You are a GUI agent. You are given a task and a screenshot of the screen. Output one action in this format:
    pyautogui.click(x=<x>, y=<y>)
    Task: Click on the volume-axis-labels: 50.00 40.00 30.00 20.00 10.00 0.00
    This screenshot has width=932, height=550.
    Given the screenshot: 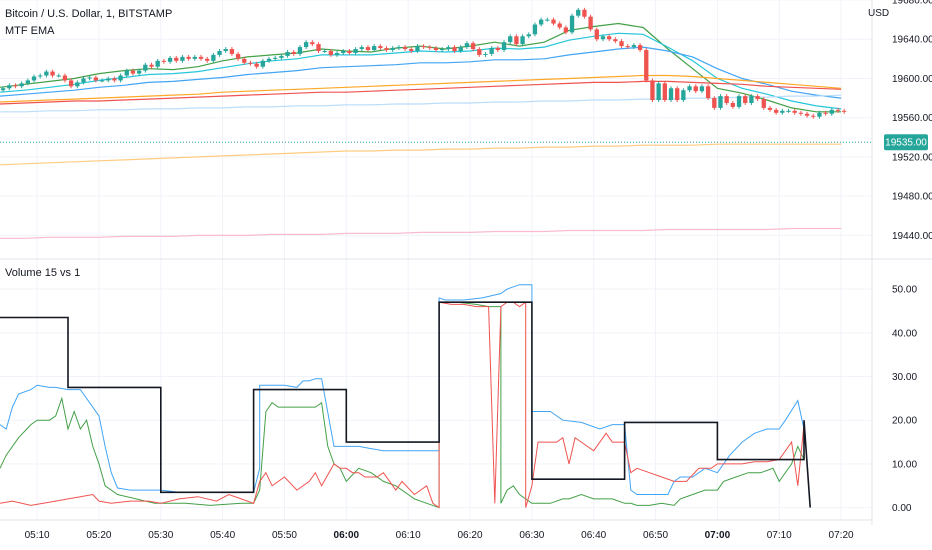 What is the action you would take?
    pyautogui.click(x=904, y=400)
    